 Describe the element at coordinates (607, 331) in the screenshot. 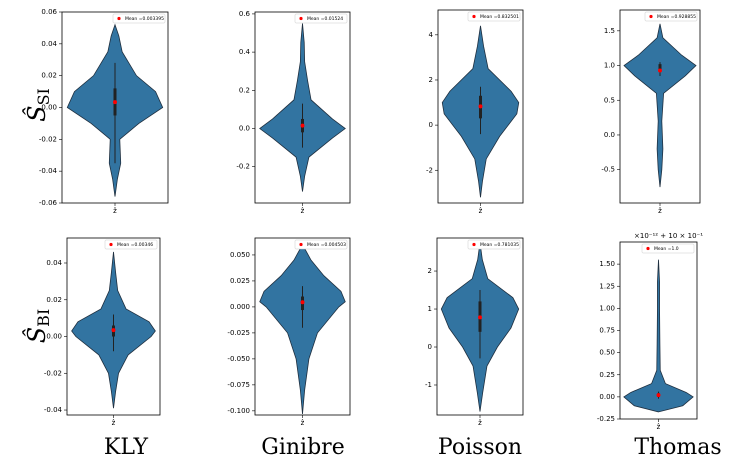

I see `y-tick-label: 0.75` at that location.